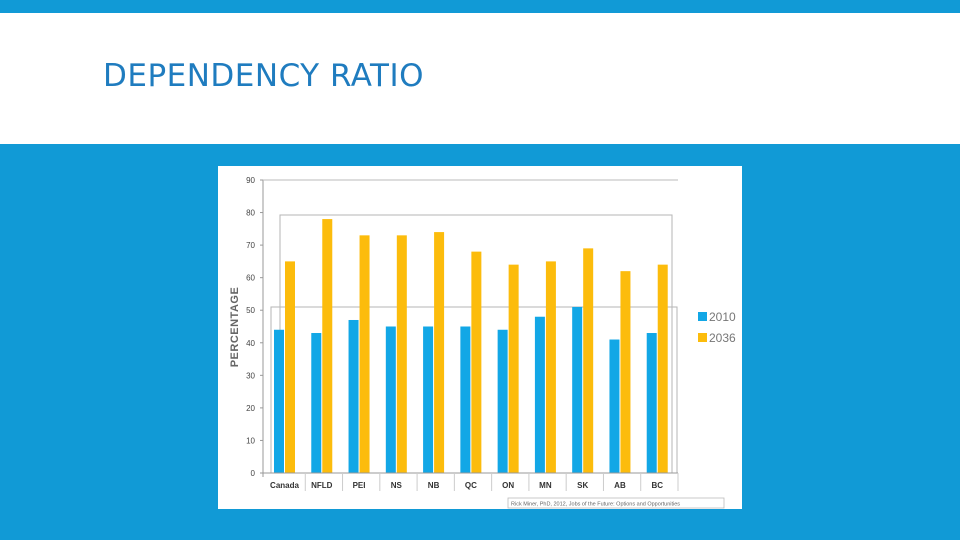 The width and height of the screenshot is (960, 540). Describe the element at coordinates (722, 317) in the screenshot. I see `legend-label-2010: 2010` at that location.